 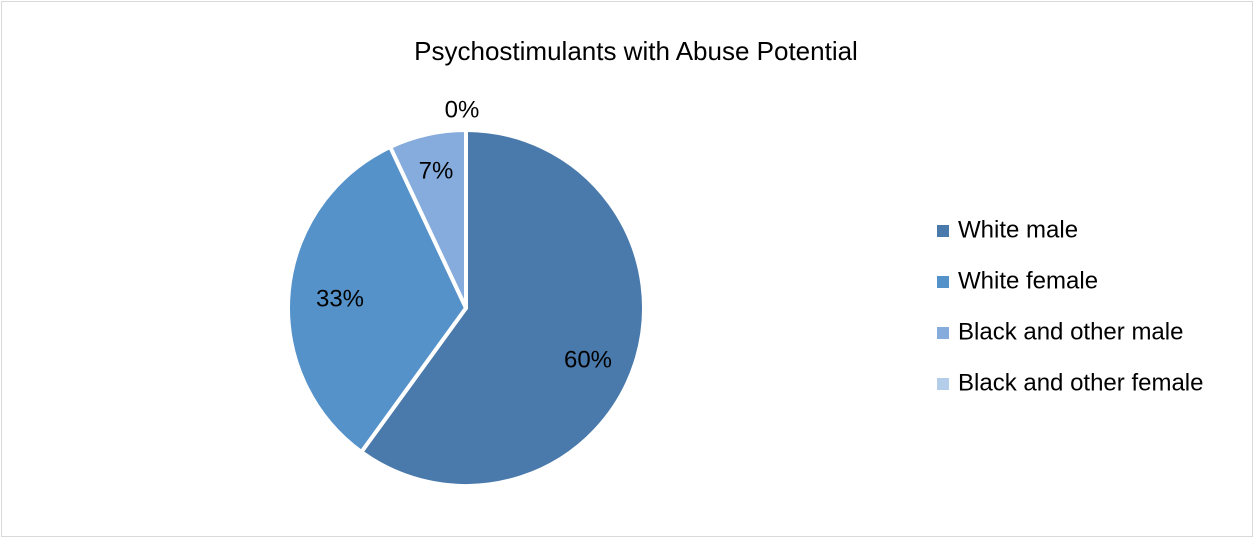 What do you see at coordinates (1028, 280) in the screenshot?
I see `legend-label-white-female: White female` at bounding box center [1028, 280].